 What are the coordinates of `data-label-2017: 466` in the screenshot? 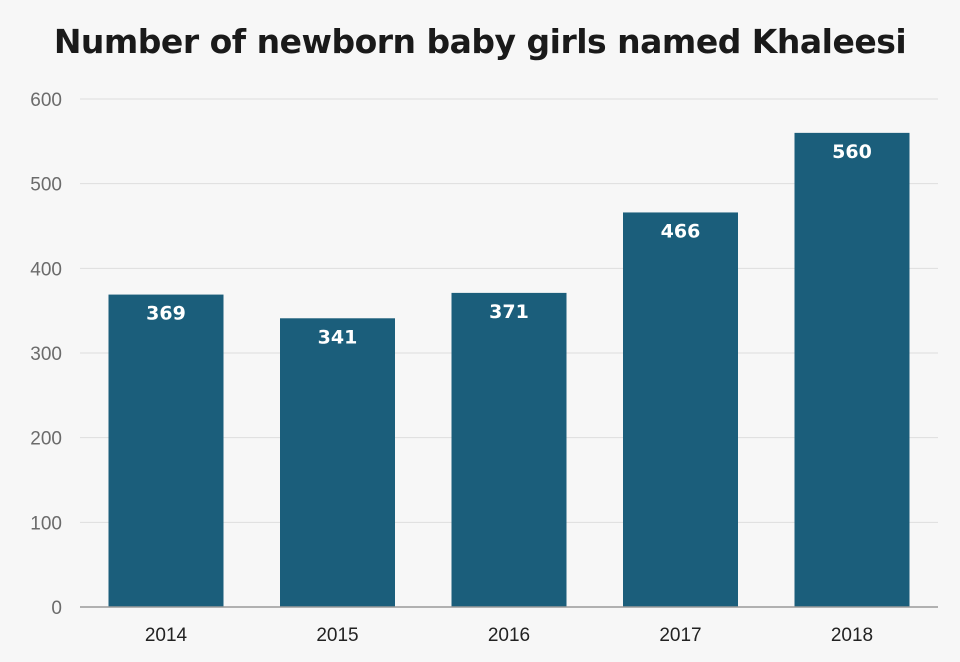 It's located at (681, 231).